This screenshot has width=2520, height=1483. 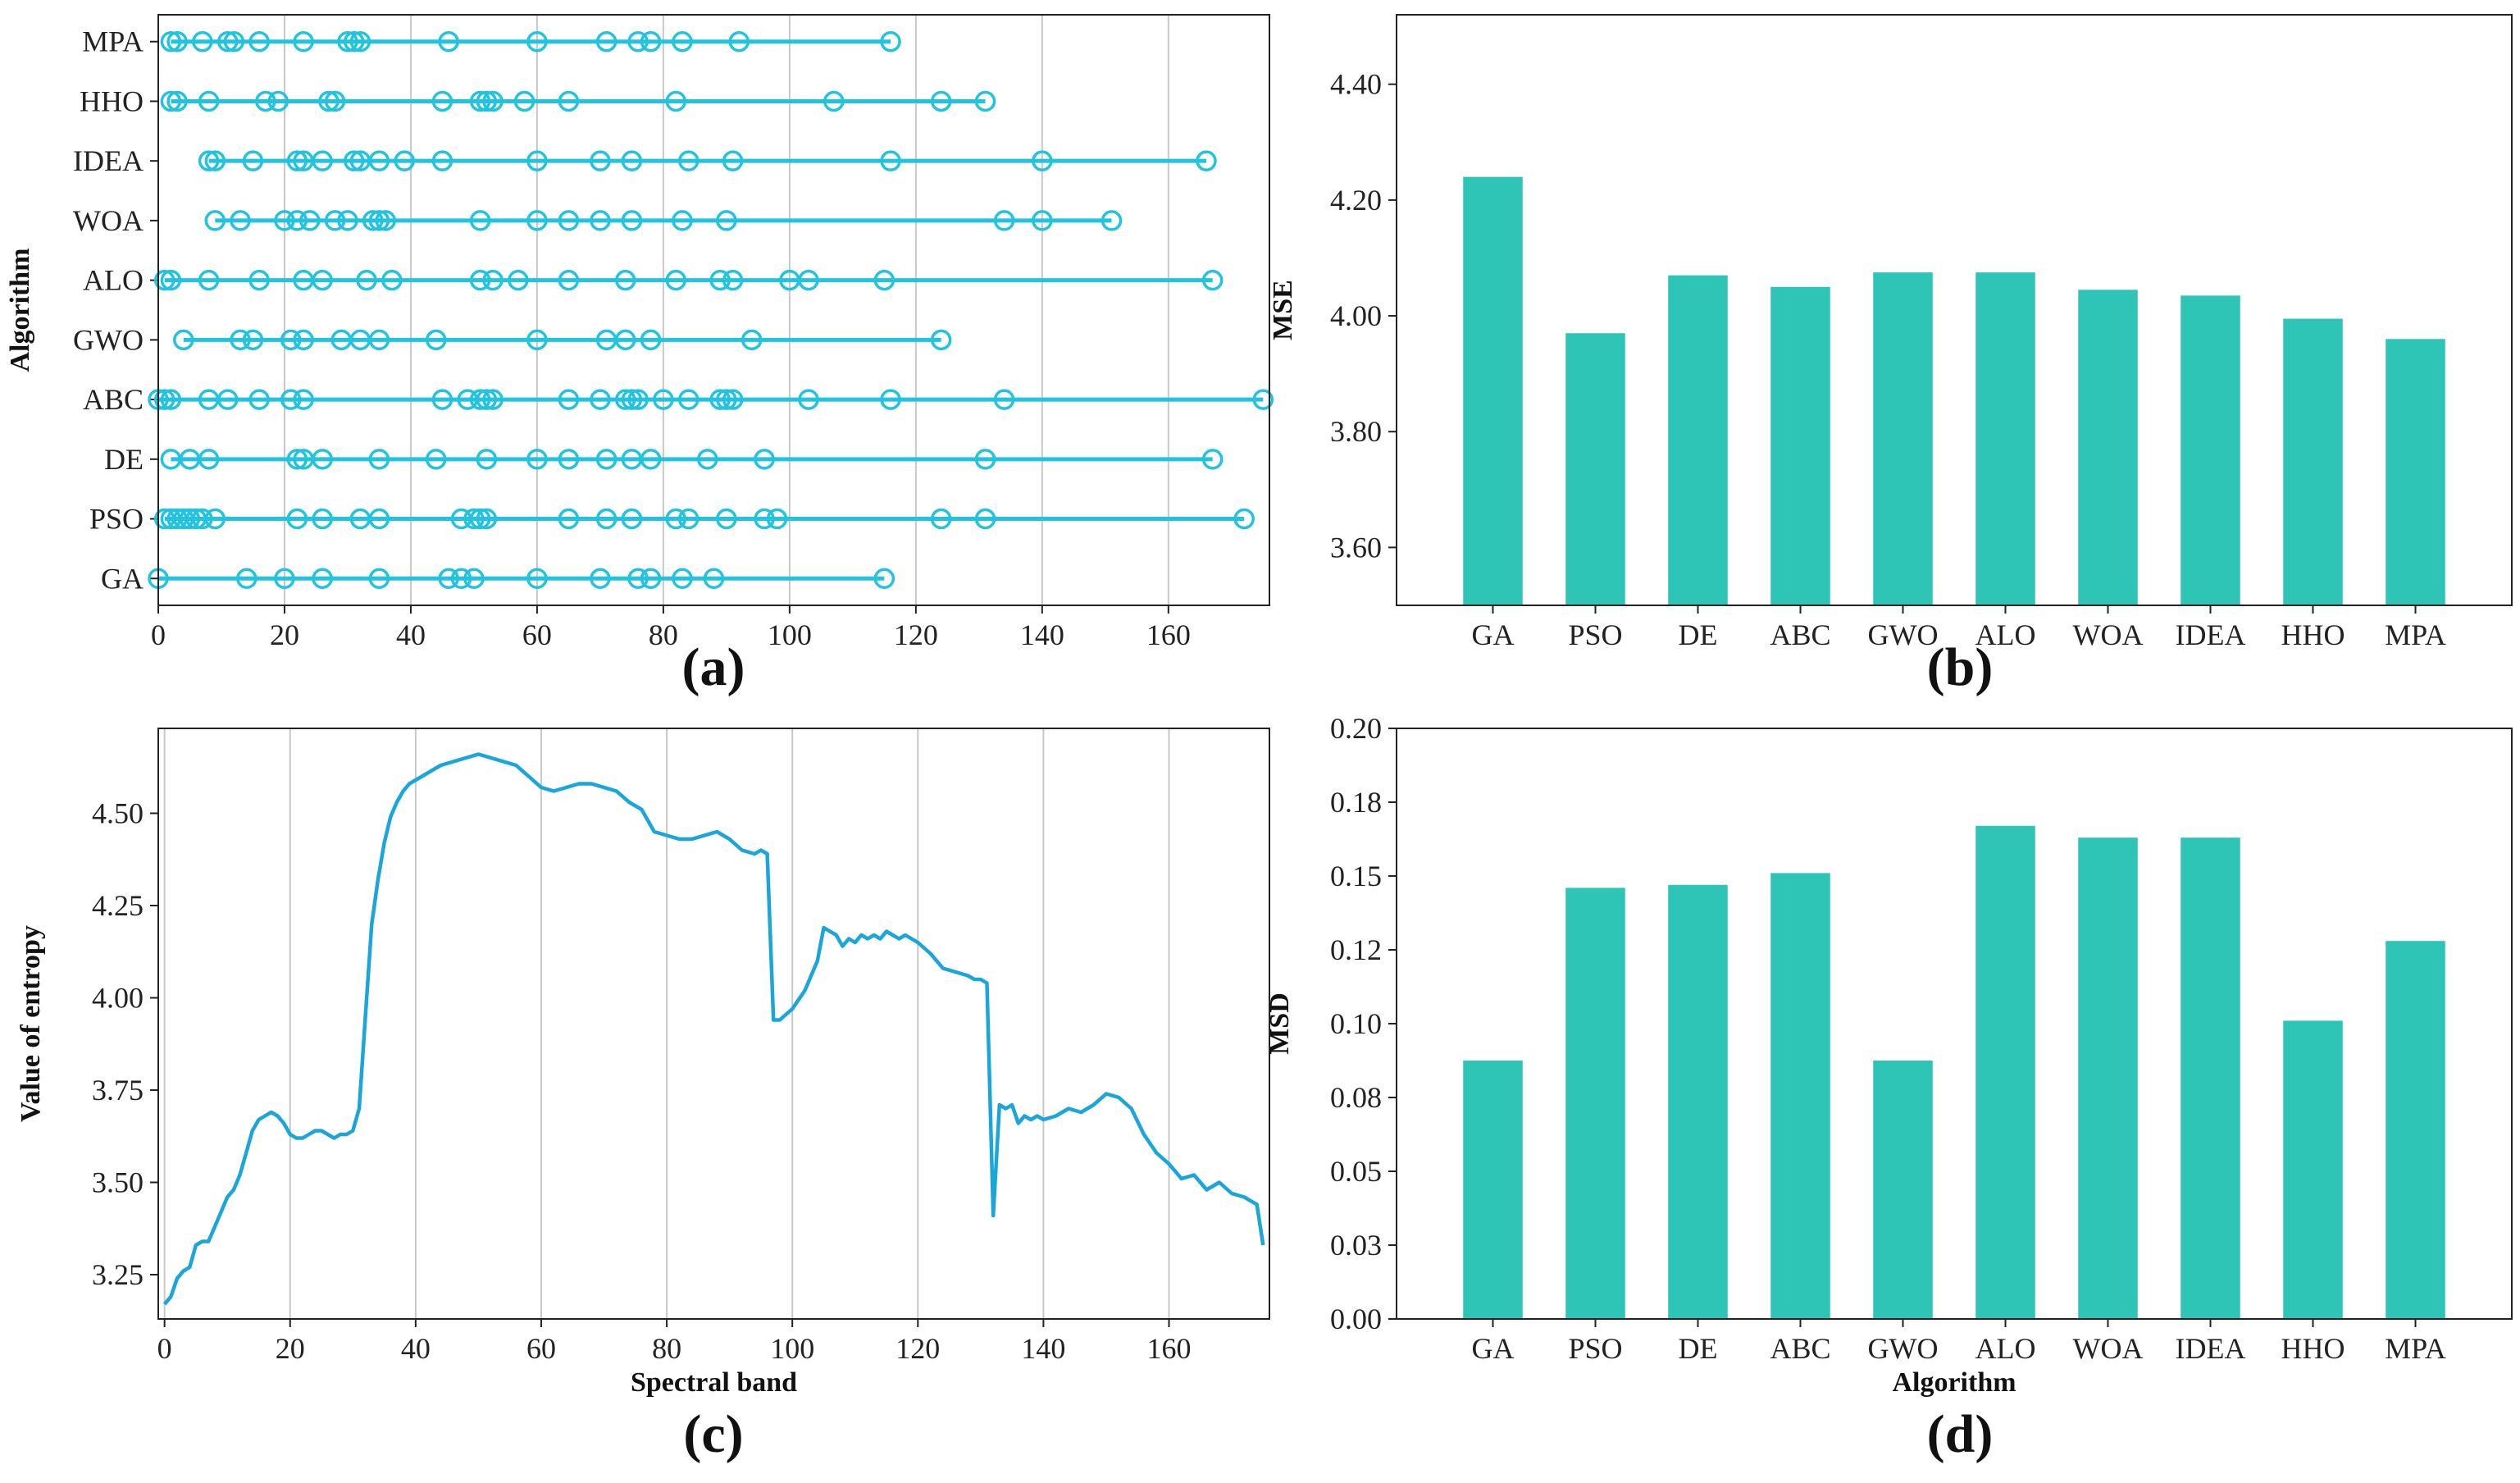 I want to click on x-tick-label: DE, so click(x=1699, y=634).